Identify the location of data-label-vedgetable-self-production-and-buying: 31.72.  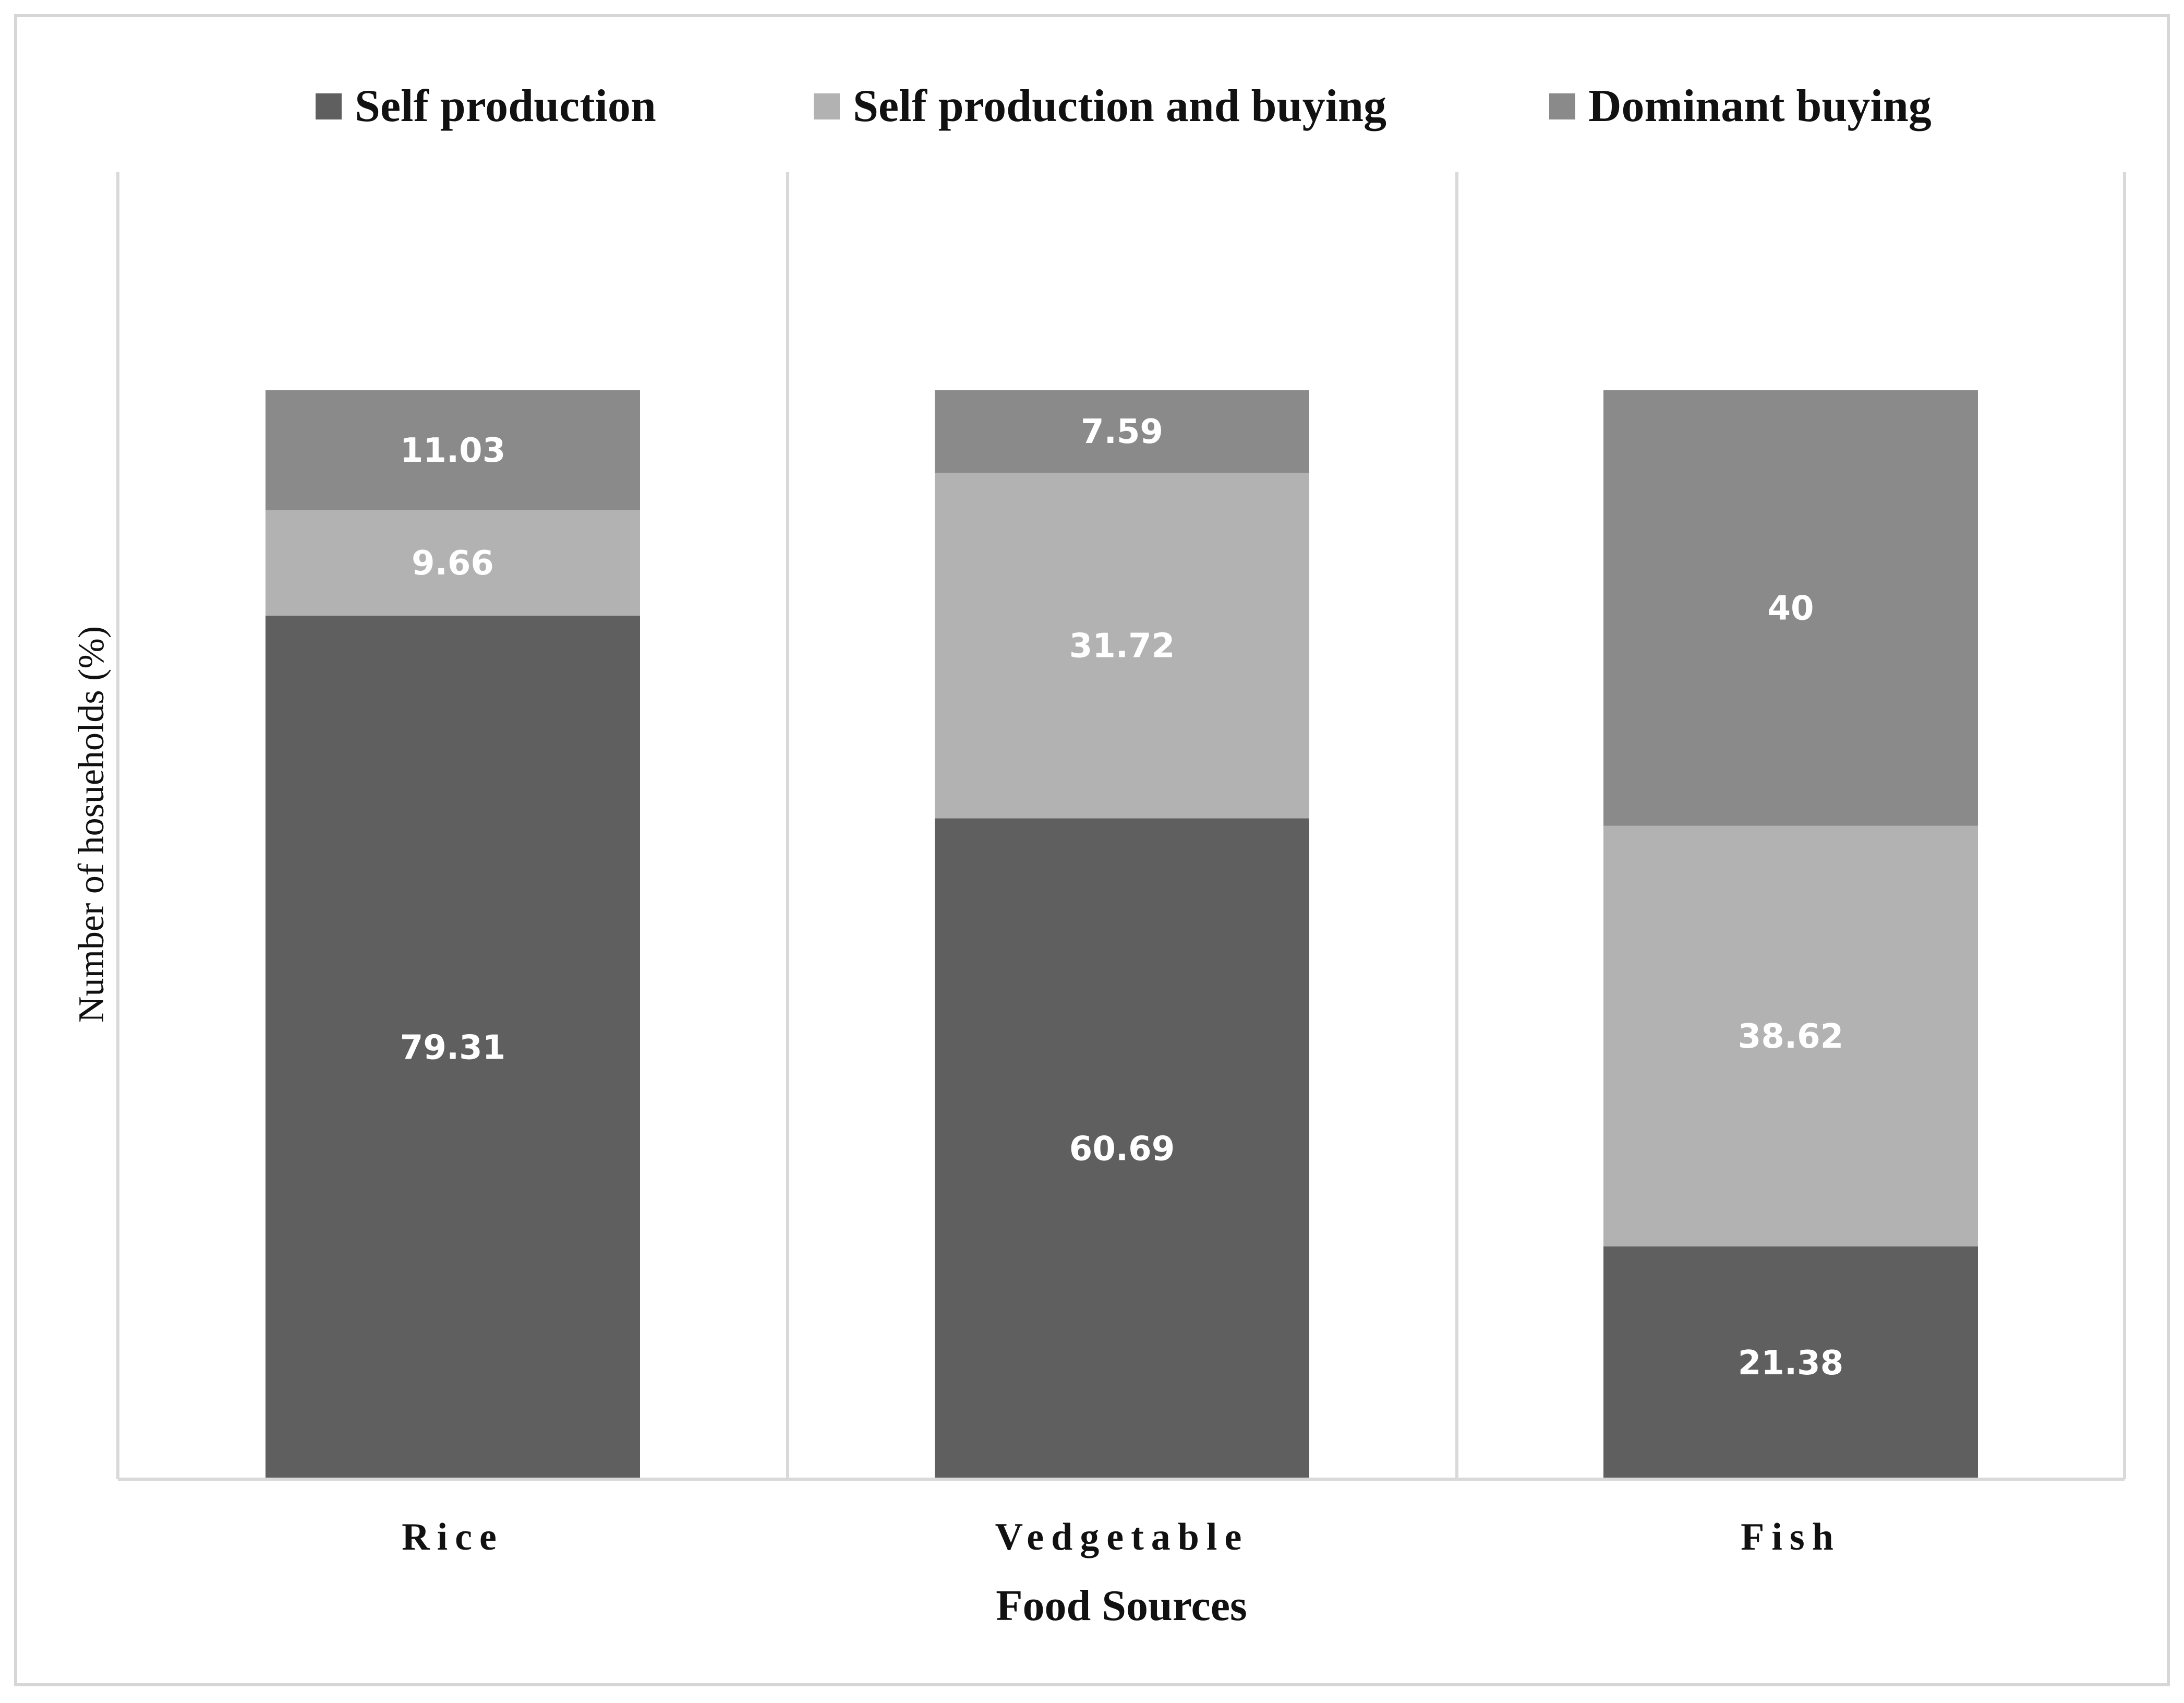
(1122, 646).